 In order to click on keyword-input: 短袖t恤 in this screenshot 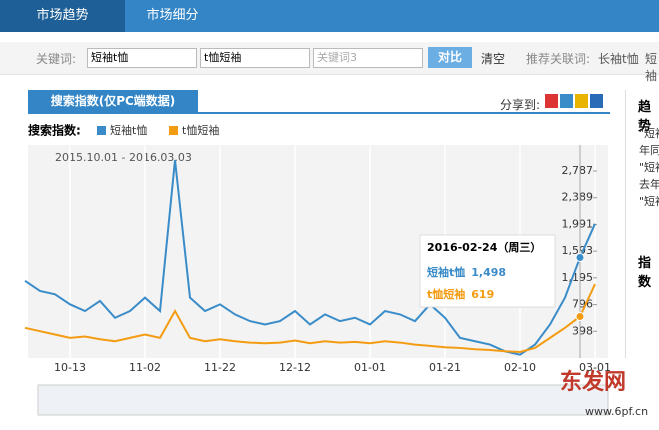, I will do `click(142, 58)`.